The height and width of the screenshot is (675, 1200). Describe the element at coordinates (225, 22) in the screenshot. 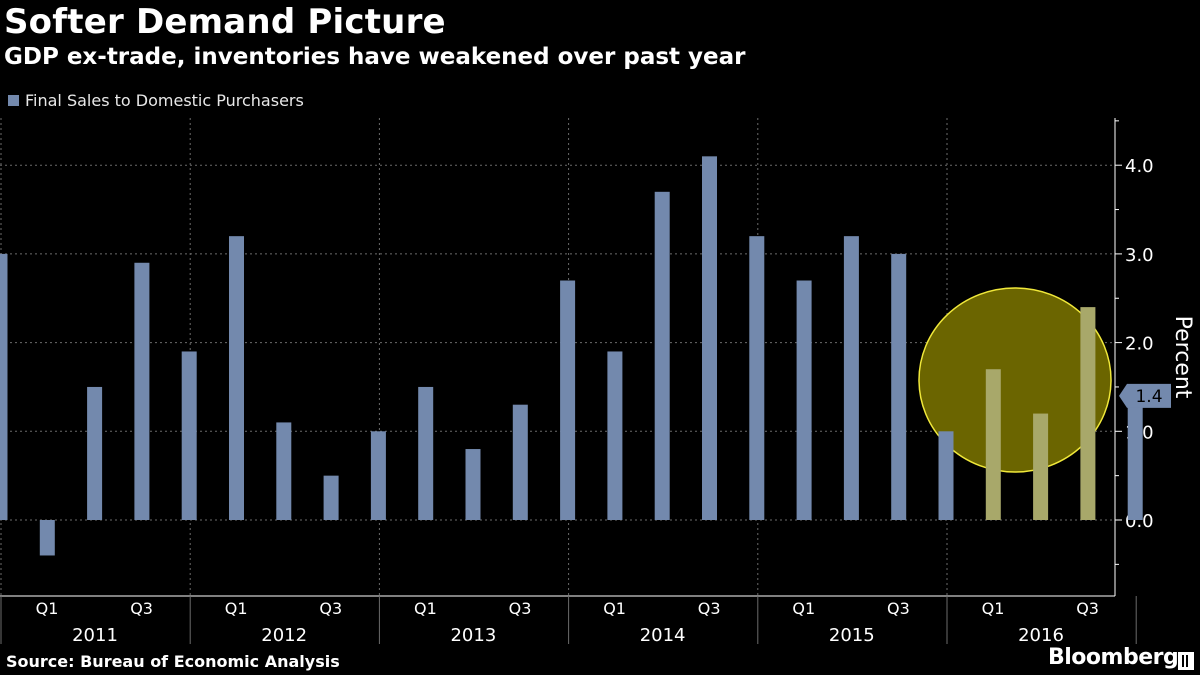

I see `chart-title: Softer Demand Picture` at that location.